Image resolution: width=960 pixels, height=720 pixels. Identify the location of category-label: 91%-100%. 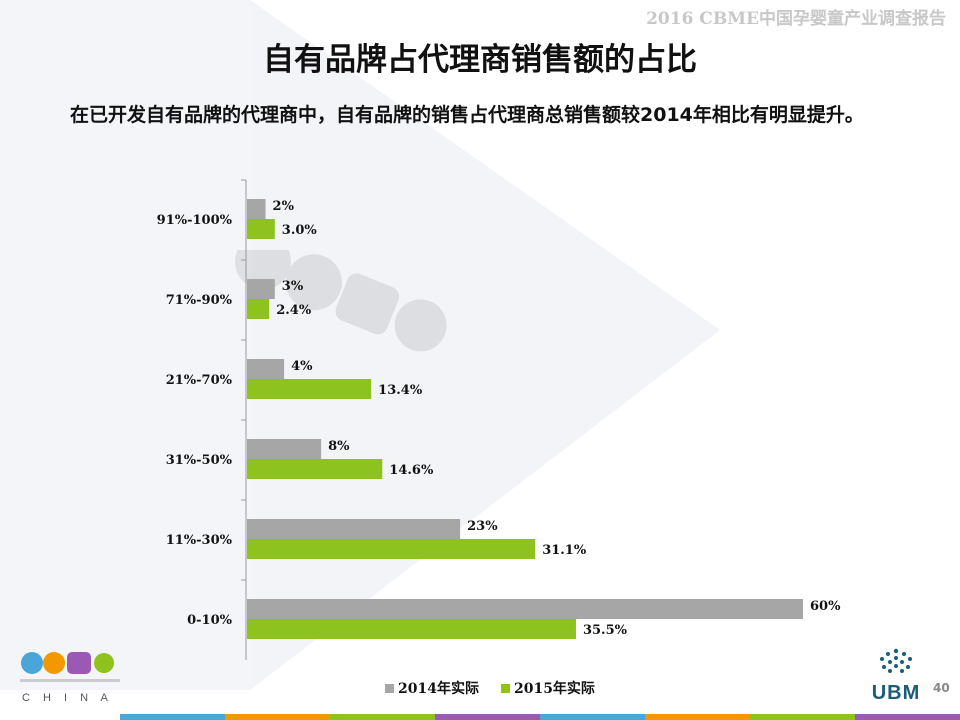
(195, 220).